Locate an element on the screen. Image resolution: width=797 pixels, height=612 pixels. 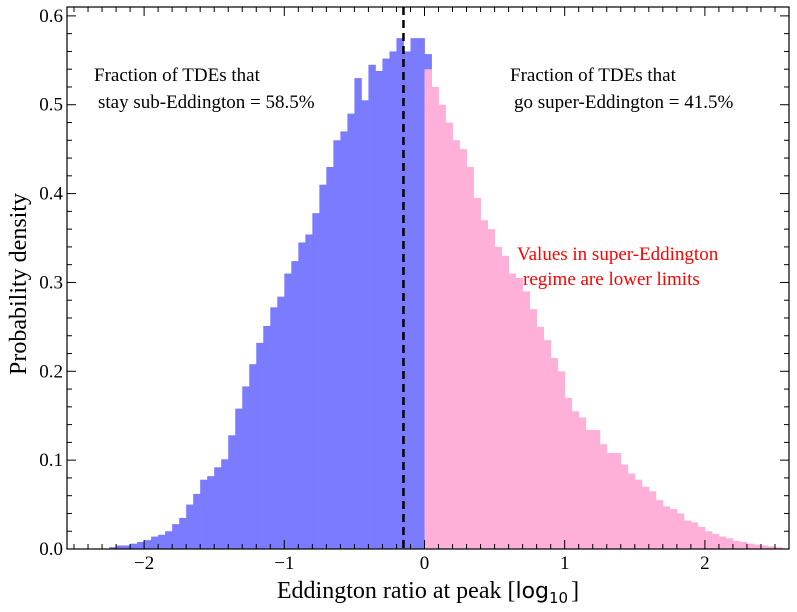
x-axis-title-log: log is located at coordinates (532, 591).